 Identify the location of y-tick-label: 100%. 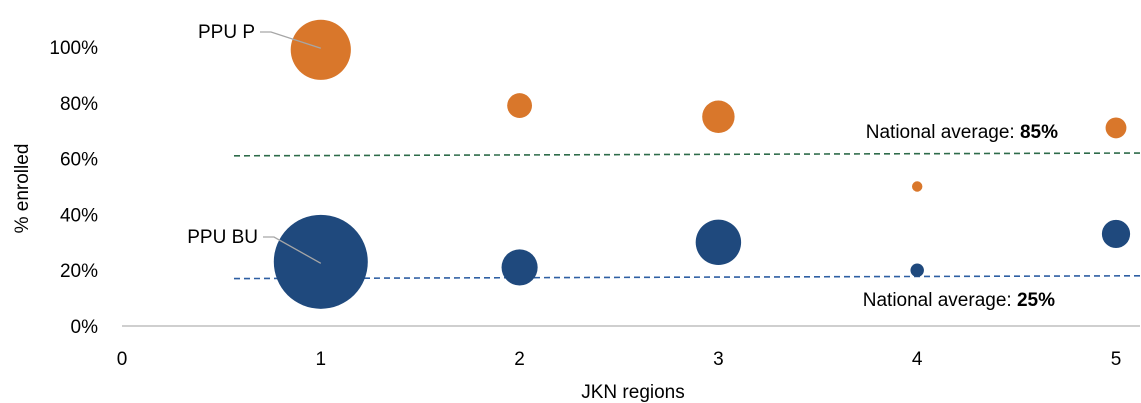
(73, 48).